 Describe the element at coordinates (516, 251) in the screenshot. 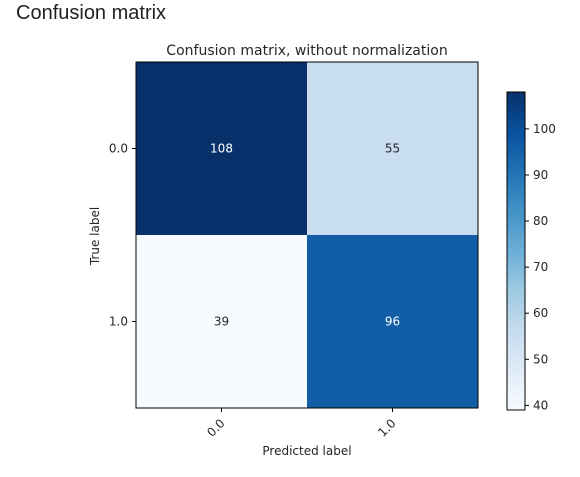

I see `colorbar` at that location.